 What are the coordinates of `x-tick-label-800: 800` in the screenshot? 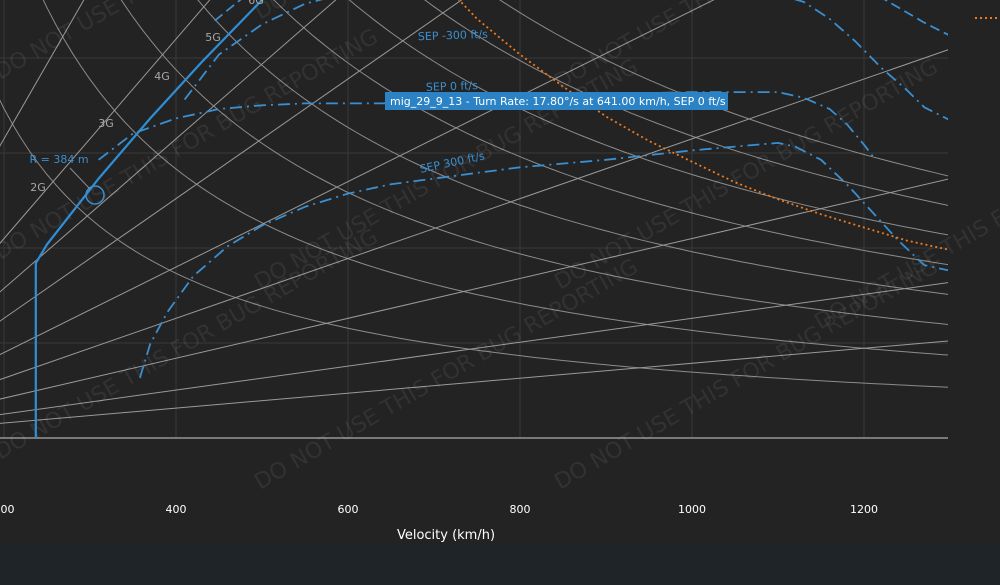 It's located at (520, 509).